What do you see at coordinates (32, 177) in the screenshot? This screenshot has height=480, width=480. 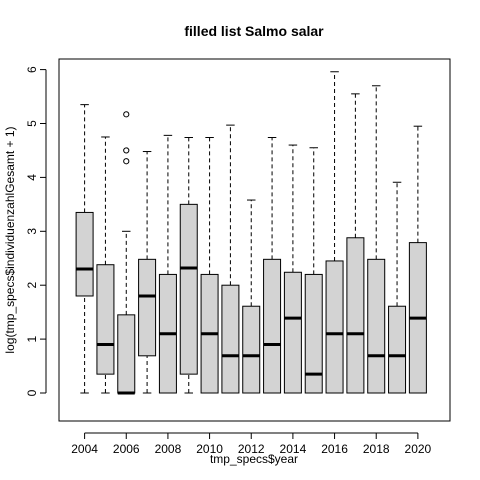 I see `y-tick-label: 4` at bounding box center [32, 177].